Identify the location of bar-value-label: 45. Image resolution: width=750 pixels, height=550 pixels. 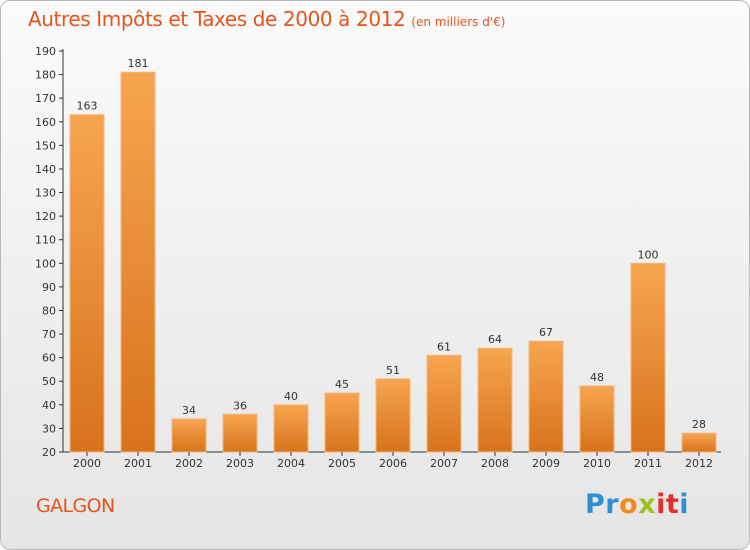
(342, 384).